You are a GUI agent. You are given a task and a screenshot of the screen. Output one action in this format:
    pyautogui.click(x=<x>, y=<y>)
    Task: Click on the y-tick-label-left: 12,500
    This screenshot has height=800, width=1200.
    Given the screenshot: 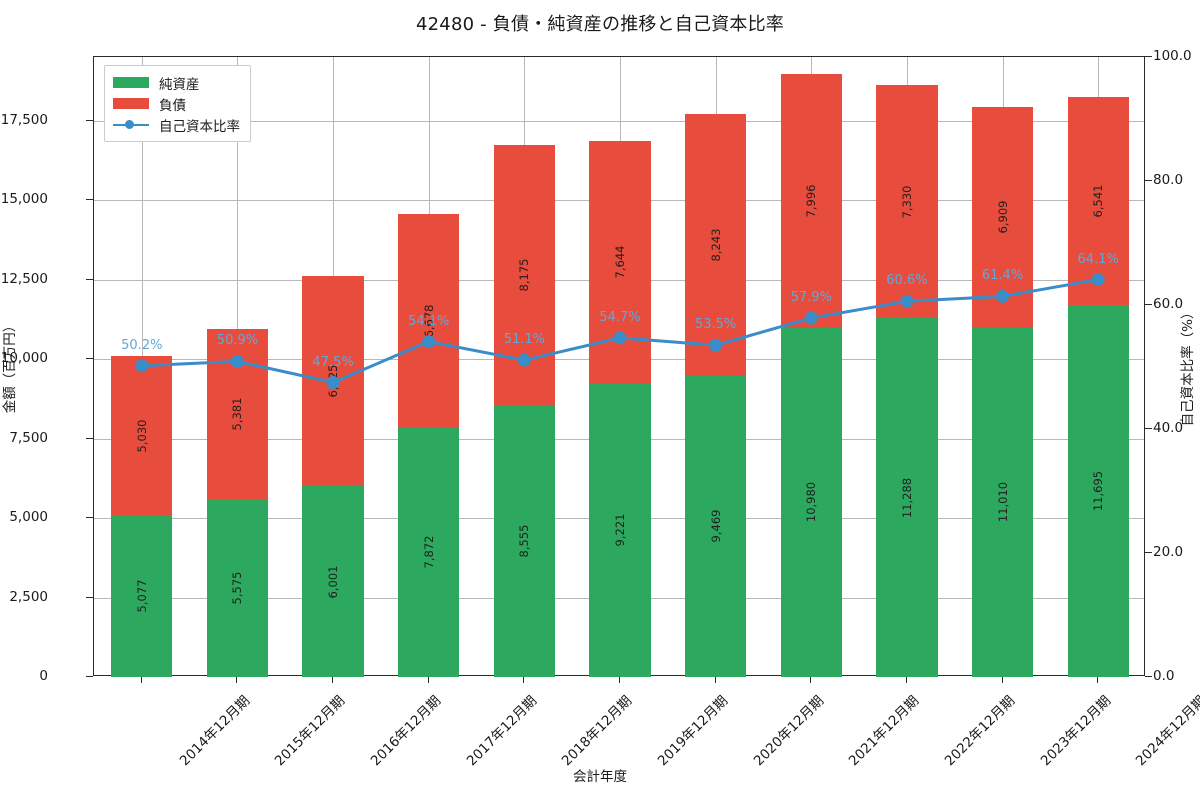 What is the action you would take?
    pyautogui.click(x=24, y=278)
    